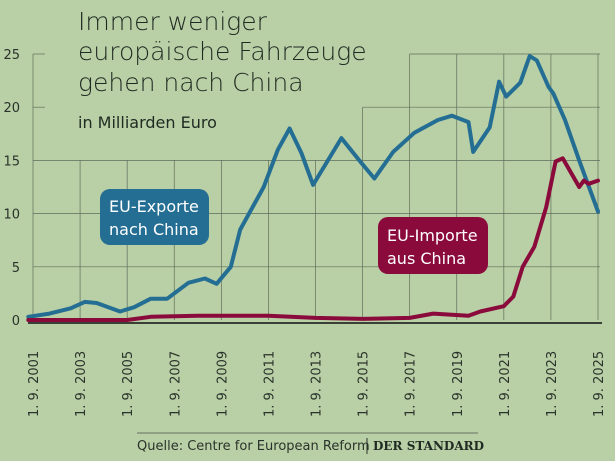 The image size is (615, 461). Describe the element at coordinates (175, 384) in the screenshot. I see `x-tick-label: 1. 9. 2007` at that location.